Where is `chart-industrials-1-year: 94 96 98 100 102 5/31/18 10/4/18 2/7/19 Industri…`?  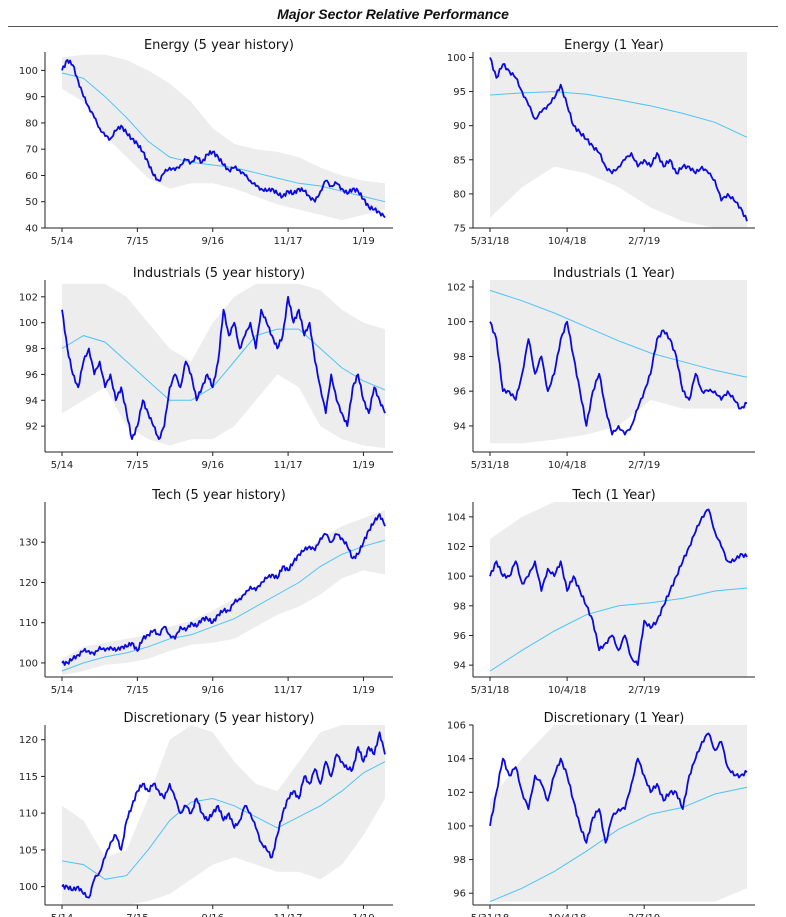 chart-industrials-1-year: 94 96 98 100 102 5/31/18 10/4/18 2/7/19 Industri… is located at coordinates (601, 368).